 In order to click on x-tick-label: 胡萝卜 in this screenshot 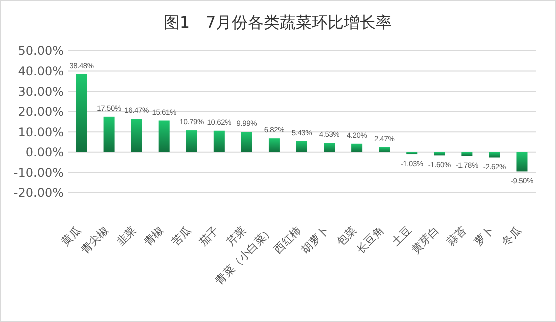, I will do `click(315, 240)`.